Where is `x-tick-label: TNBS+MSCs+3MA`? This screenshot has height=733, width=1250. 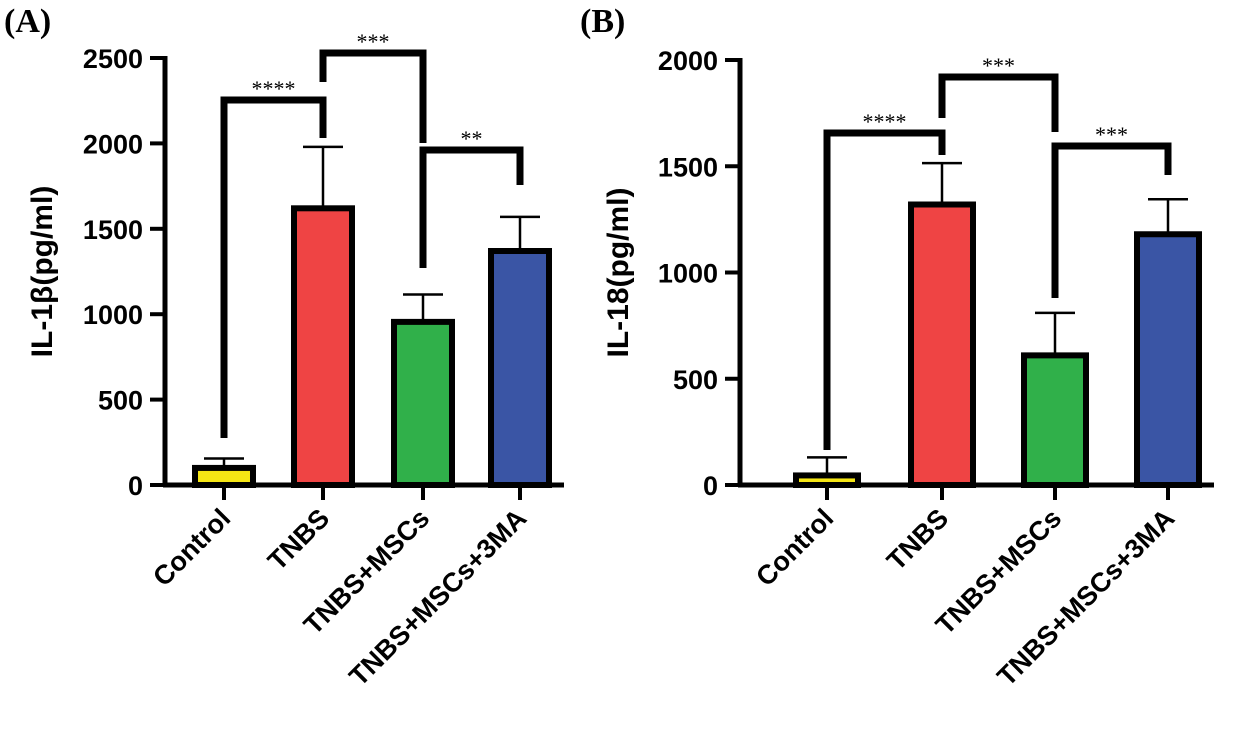 x-tick-label: TNBS+MSCs+3MA is located at coordinates (437, 597).